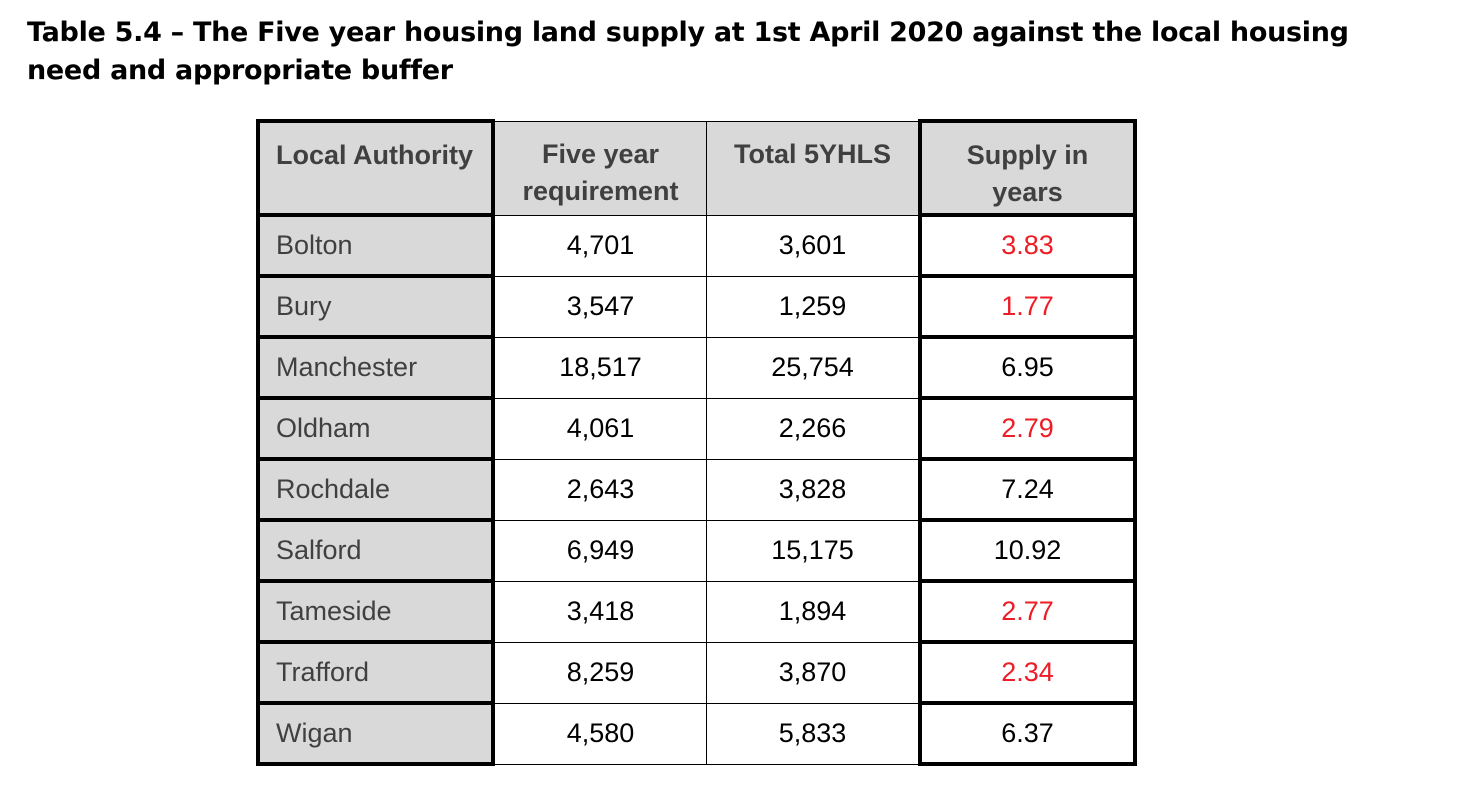  Describe the element at coordinates (813, 245) in the screenshot. I see `total-5yhls-cell: 3,601` at that location.